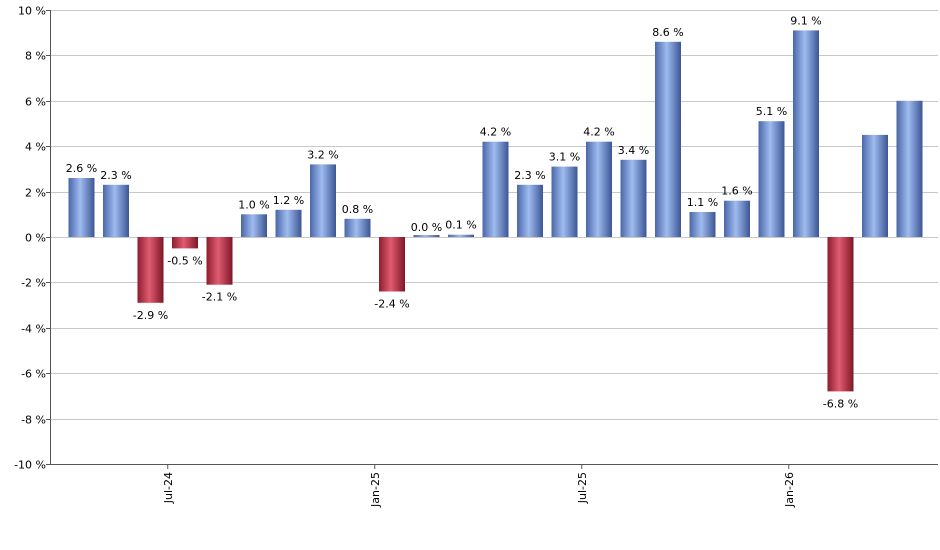  What do you see at coordinates (33, 283) in the screenshot?
I see `y-tick-label: -2 %` at bounding box center [33, 283].